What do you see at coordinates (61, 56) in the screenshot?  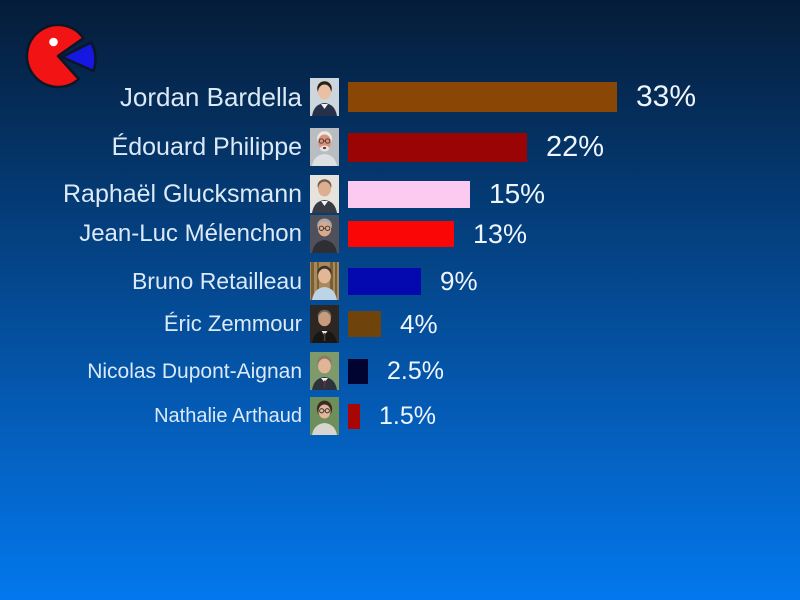 I see `pie-chart-logo-icon` at bounding box center [61, 56].